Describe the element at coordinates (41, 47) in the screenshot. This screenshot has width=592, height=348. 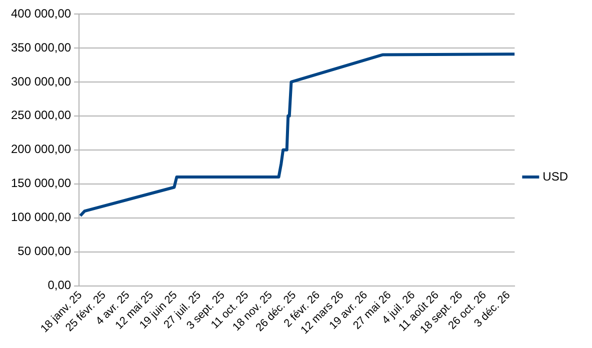
I see `y-tick-label: 350 000,00` at that location.